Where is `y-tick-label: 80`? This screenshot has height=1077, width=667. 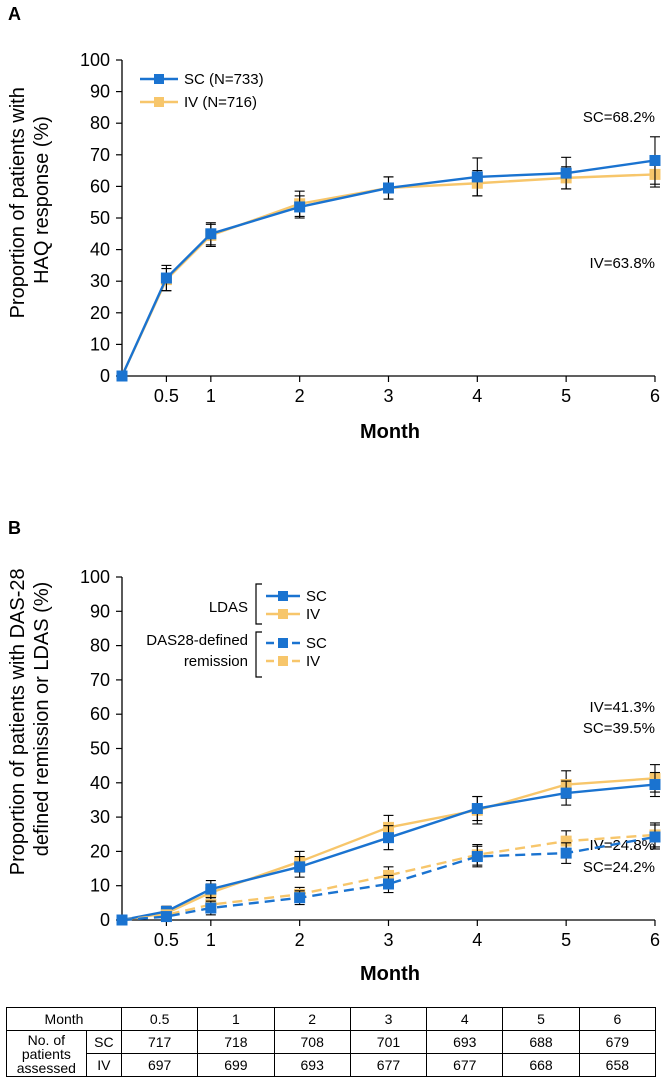 y-tick-label: 80 is located at coordinates (100, 123).